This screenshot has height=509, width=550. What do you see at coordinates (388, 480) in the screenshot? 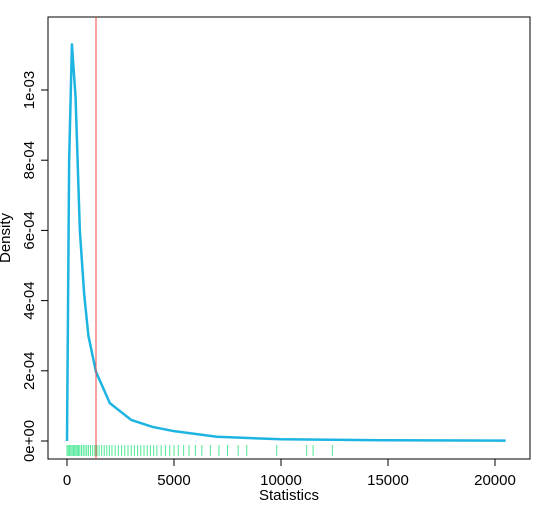
I see `x-tick-label: 15000` at bounding box center [388, 480].